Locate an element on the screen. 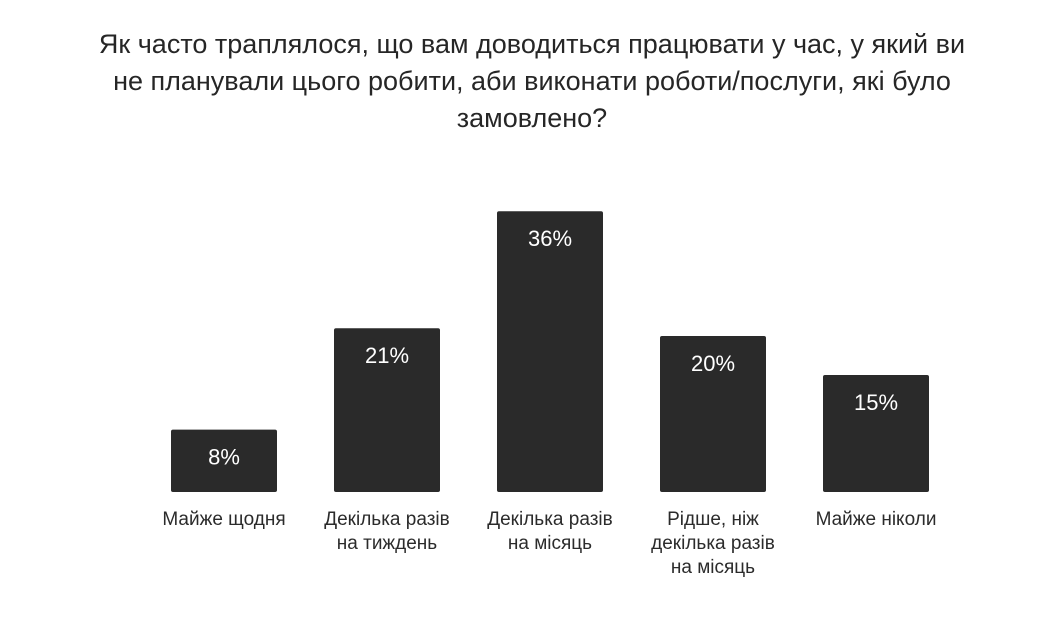 This screenshot has width=1064, height=622. data-label: 21% is located at coordinates (387, 355).